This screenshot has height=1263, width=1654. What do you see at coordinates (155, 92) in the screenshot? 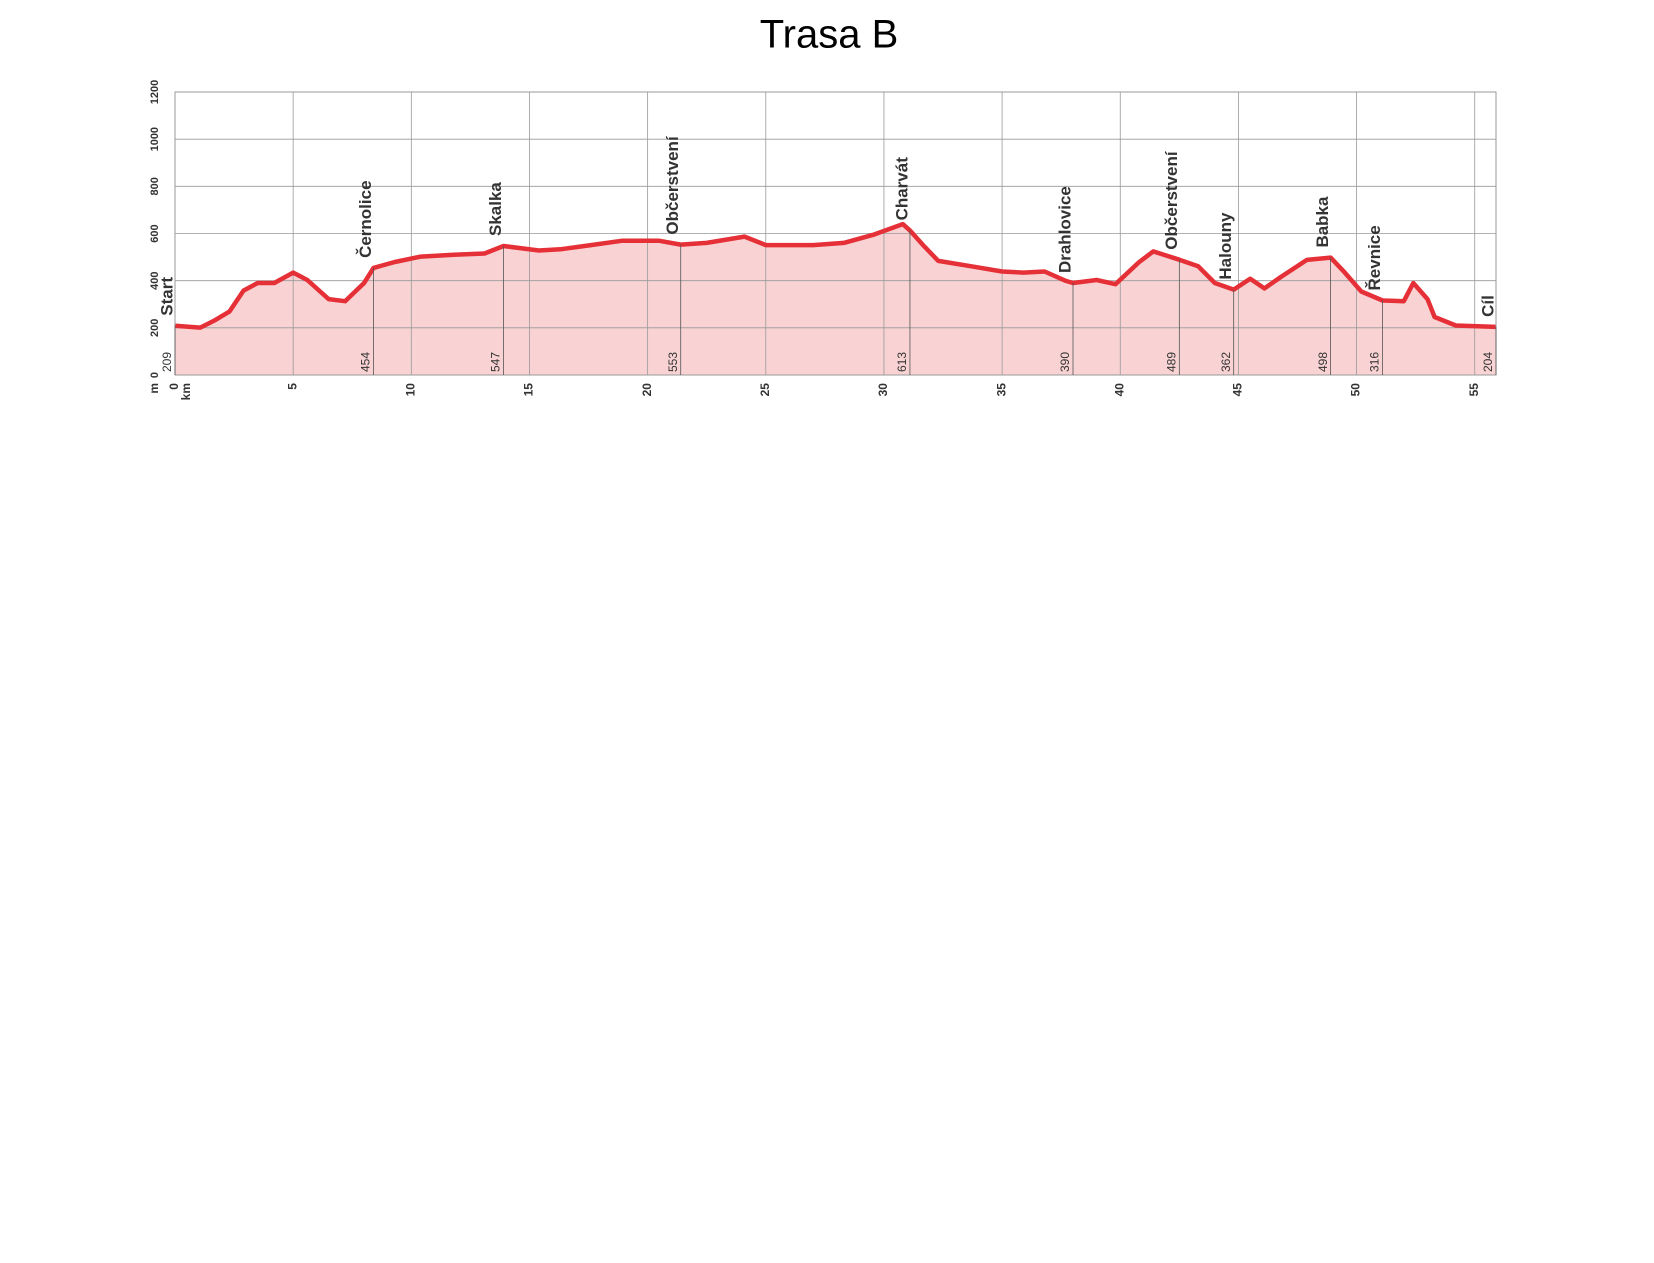
I see `y-tick-label: 1200` at bounding box center [155, 92].